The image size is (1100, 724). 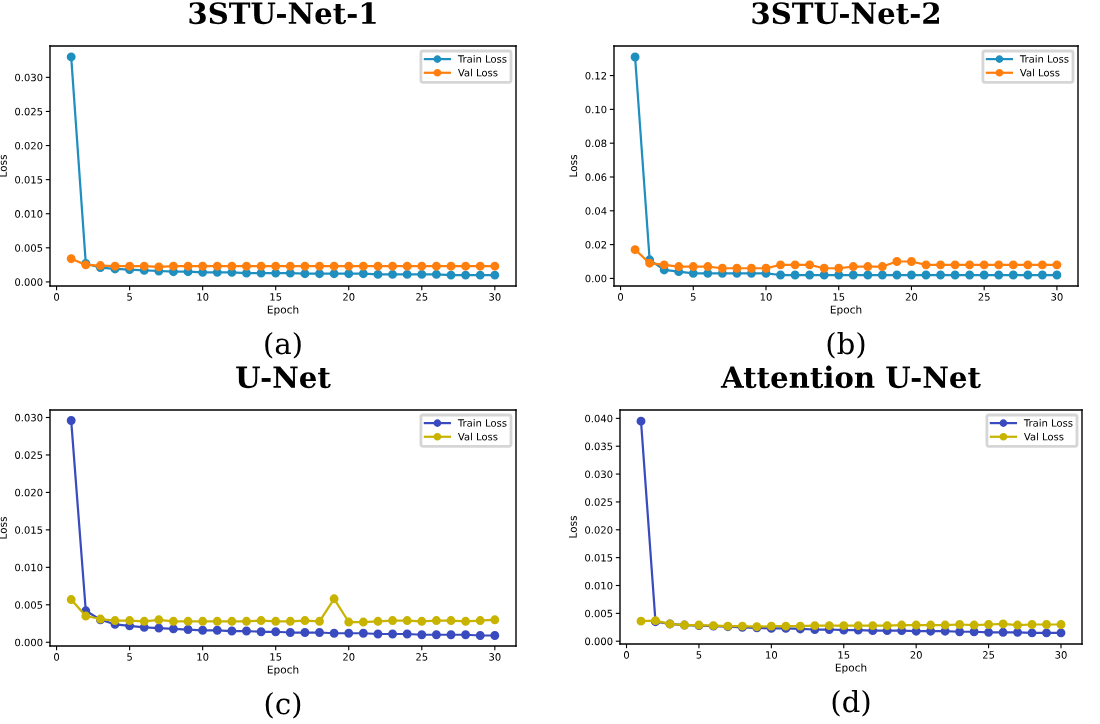 I want to click on chart-title: 3STU-Net-2, so click(x=845, y=13).